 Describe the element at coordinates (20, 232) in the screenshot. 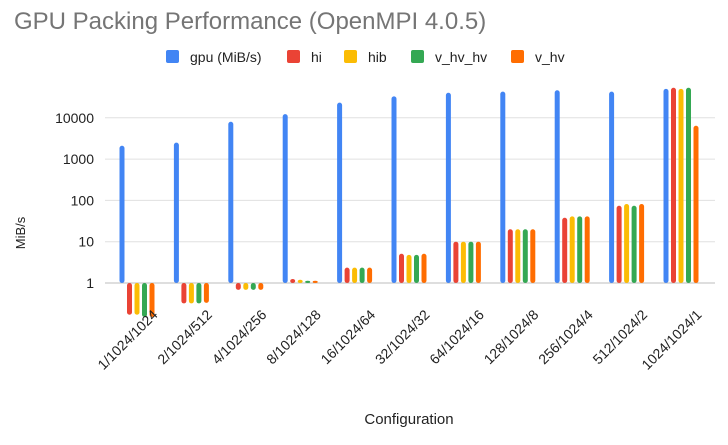

I see `y-axis-label: MiB/s` at that location.